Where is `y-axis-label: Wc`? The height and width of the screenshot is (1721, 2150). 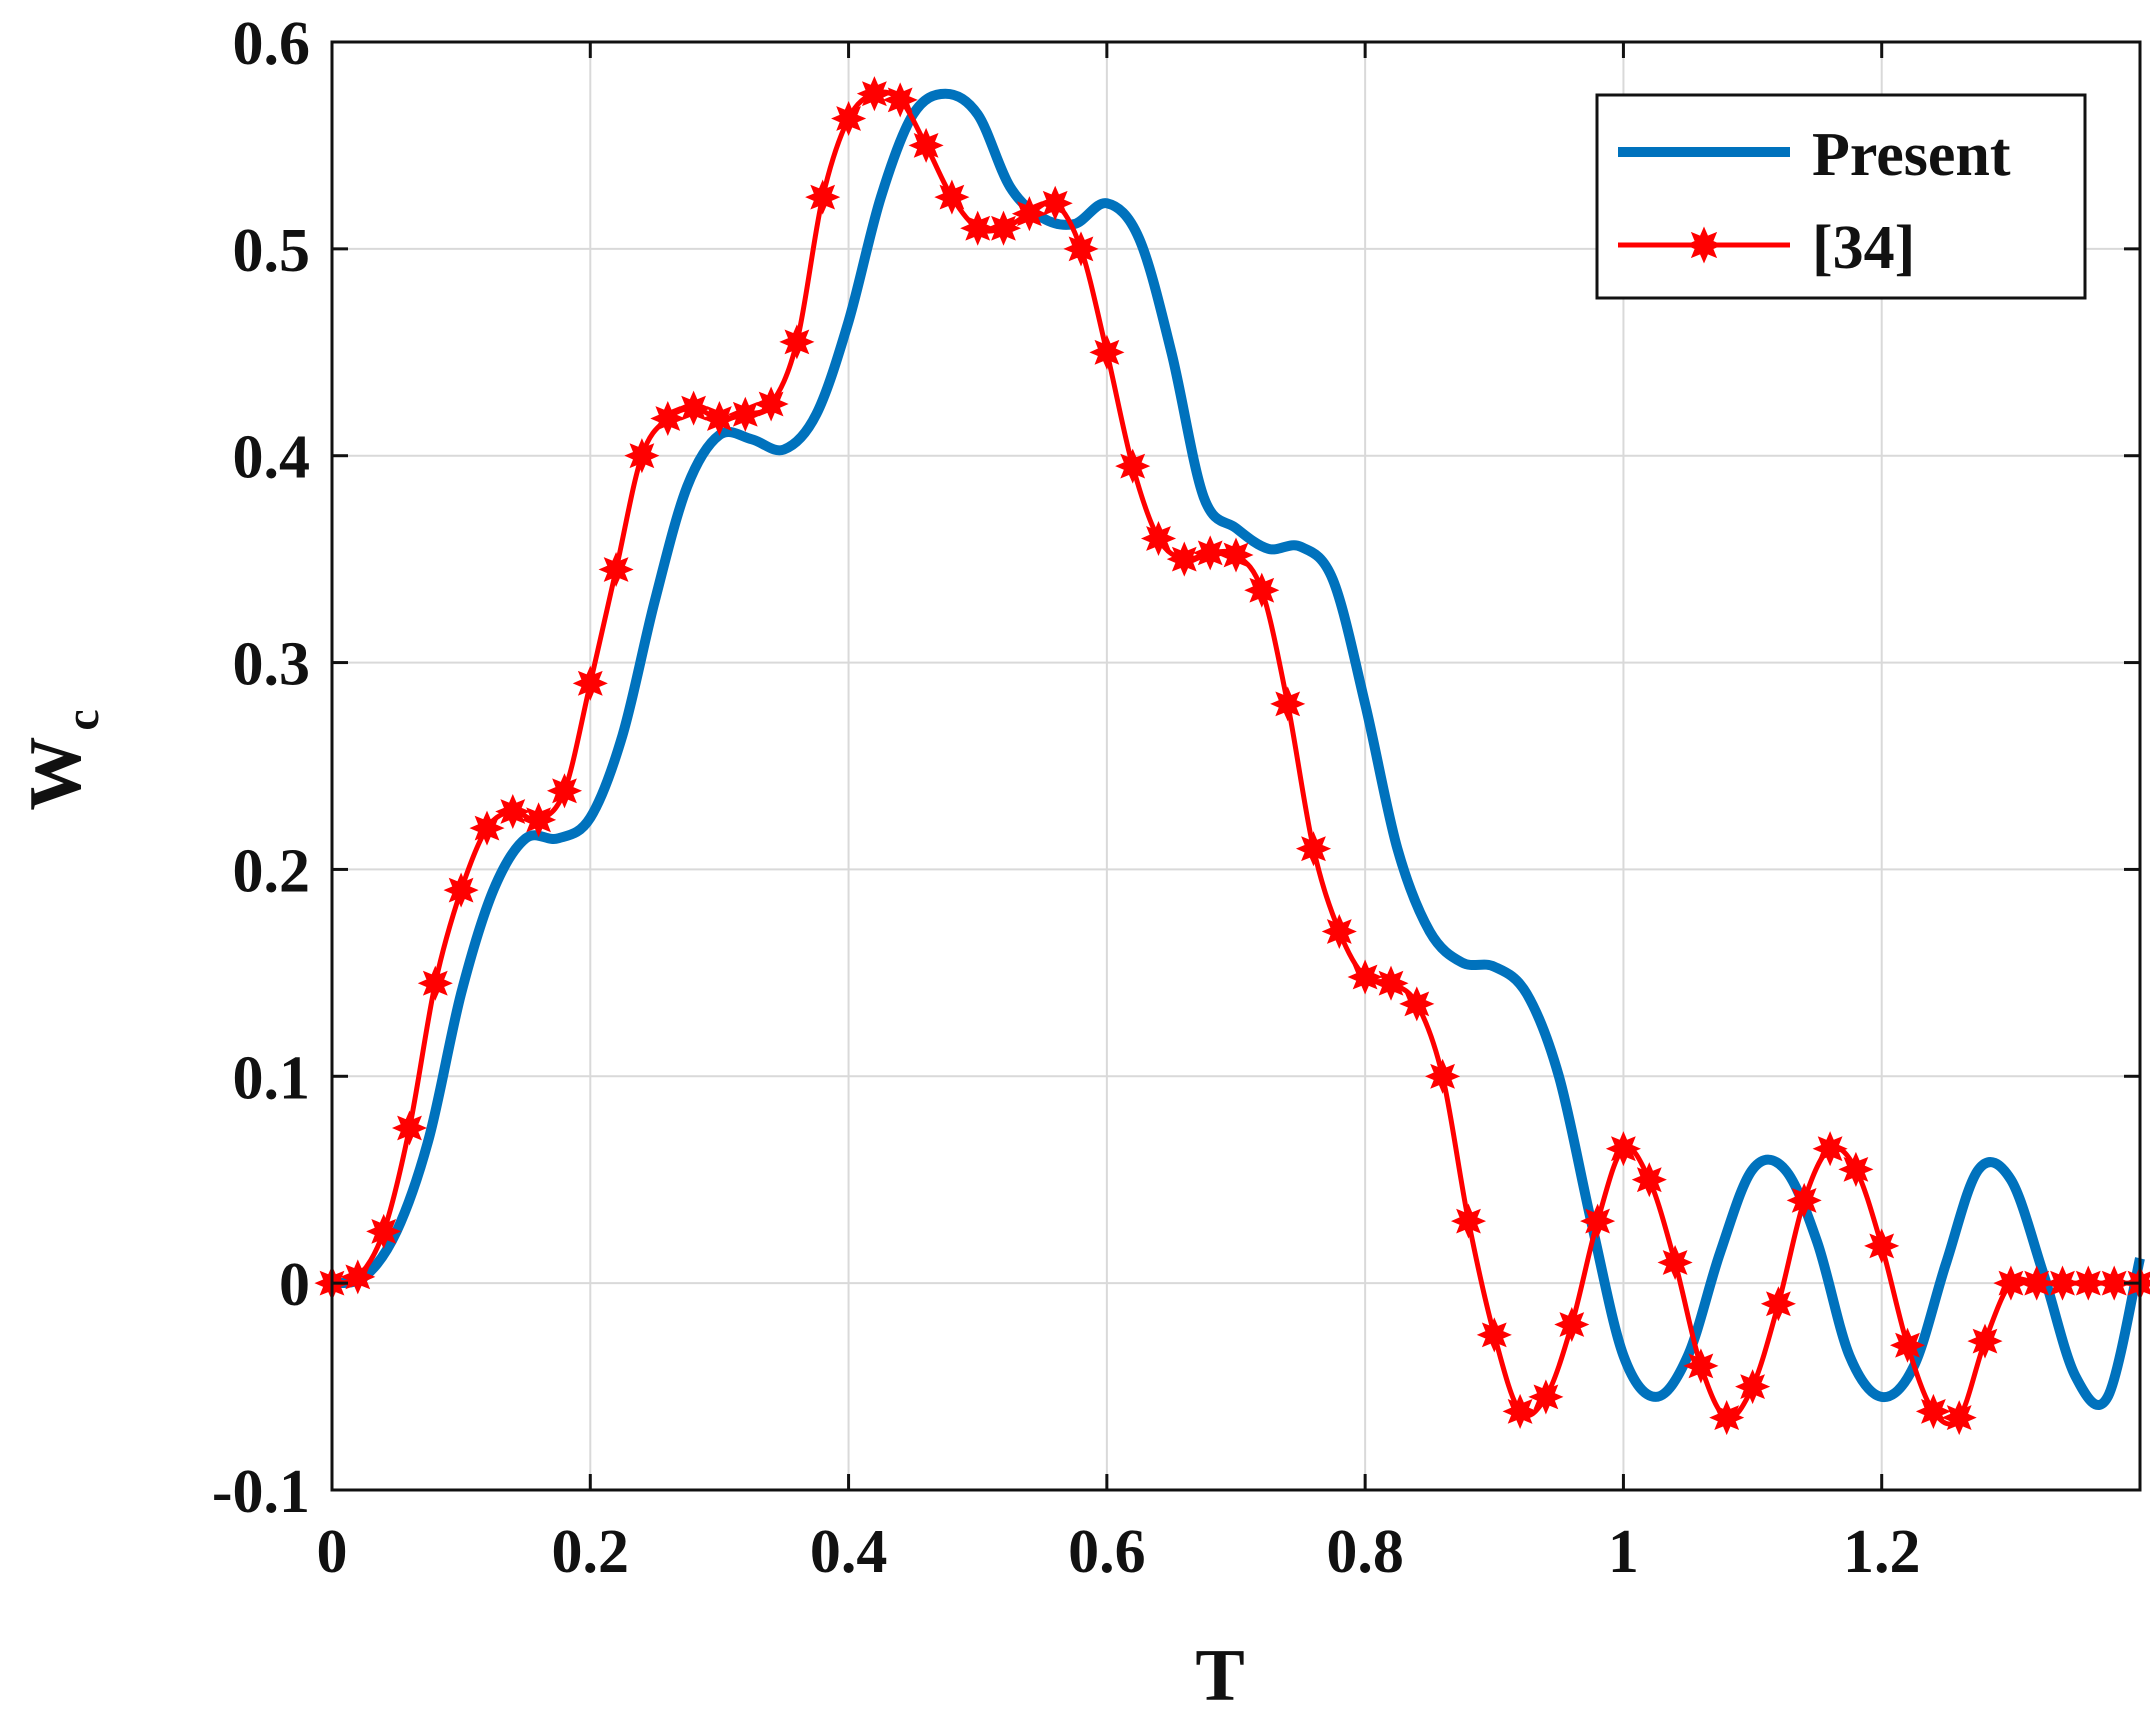 y-axis-label: Wc is located at coordinates (62, 759).